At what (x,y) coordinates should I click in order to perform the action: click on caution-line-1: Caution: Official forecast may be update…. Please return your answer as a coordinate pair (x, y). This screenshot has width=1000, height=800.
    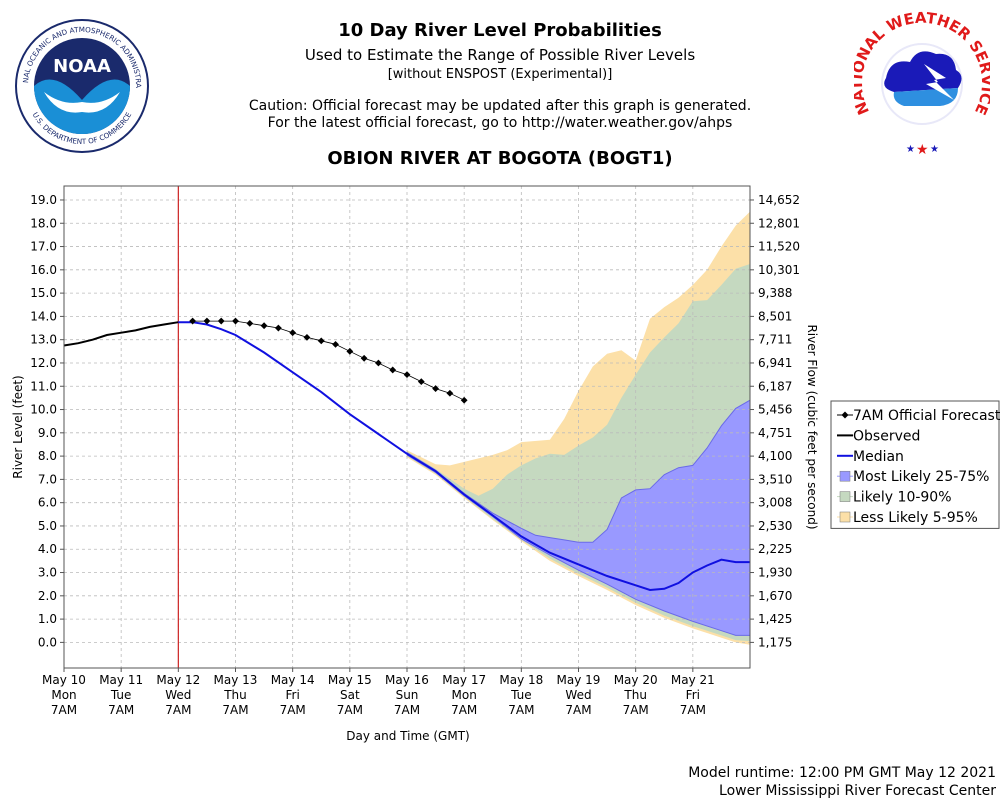
    Looking at the image, I should click on (500, 106).